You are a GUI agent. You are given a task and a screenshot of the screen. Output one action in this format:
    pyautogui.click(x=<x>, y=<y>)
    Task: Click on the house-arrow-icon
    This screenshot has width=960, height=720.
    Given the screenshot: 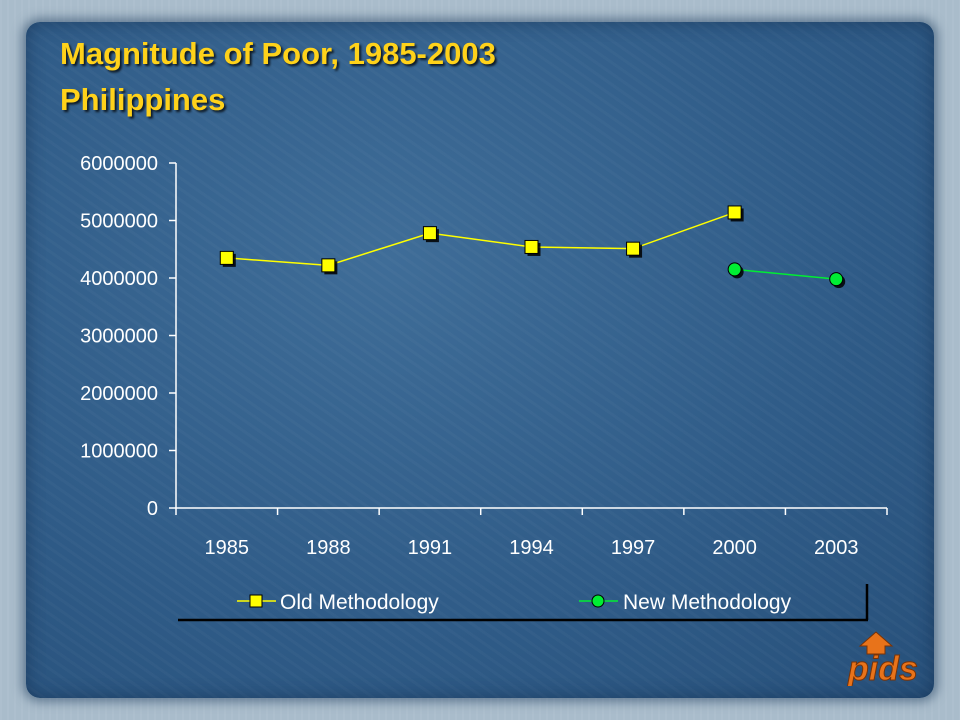 What is the action you would take?
    pyautogui.click(x=876, y=643)
    